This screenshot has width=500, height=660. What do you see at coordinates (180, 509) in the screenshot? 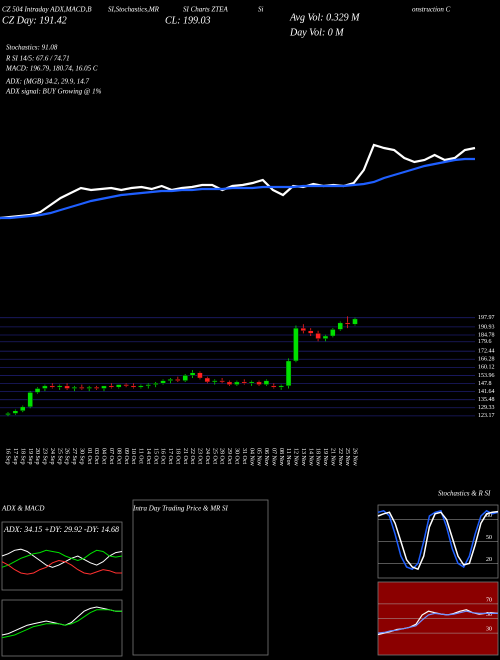
I see `panel-title: Intra Day Trading Price & MR SI` at bounding box center [180, 509].